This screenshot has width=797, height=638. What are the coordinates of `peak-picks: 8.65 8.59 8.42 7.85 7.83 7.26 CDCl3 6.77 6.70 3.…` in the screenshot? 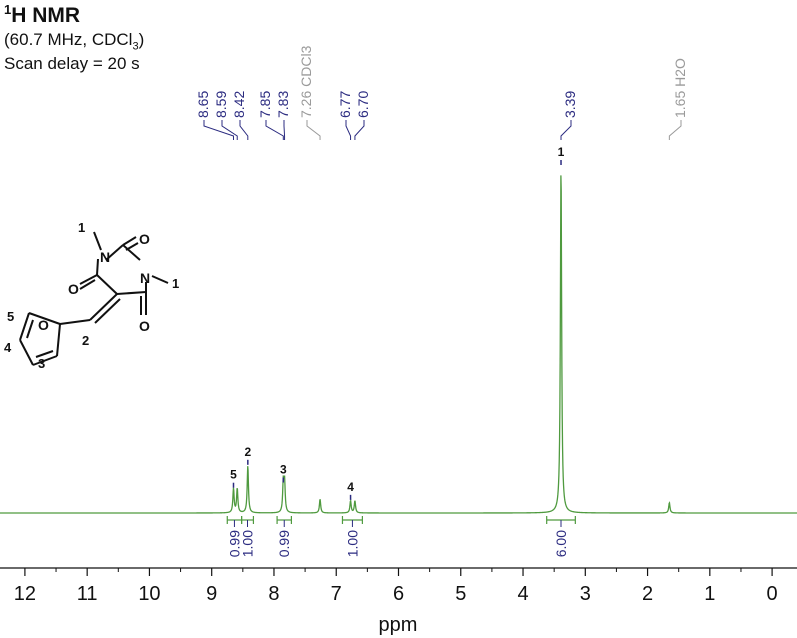 It's located at (441, 92).